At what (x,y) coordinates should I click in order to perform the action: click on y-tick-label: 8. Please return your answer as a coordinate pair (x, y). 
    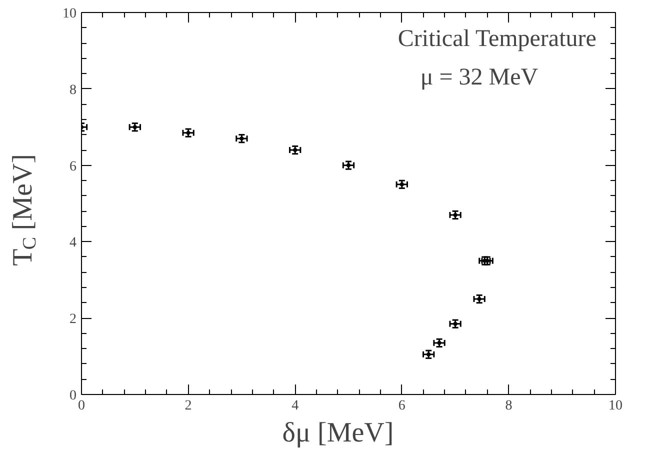
    Looking at the image, I should click on (73, 90).